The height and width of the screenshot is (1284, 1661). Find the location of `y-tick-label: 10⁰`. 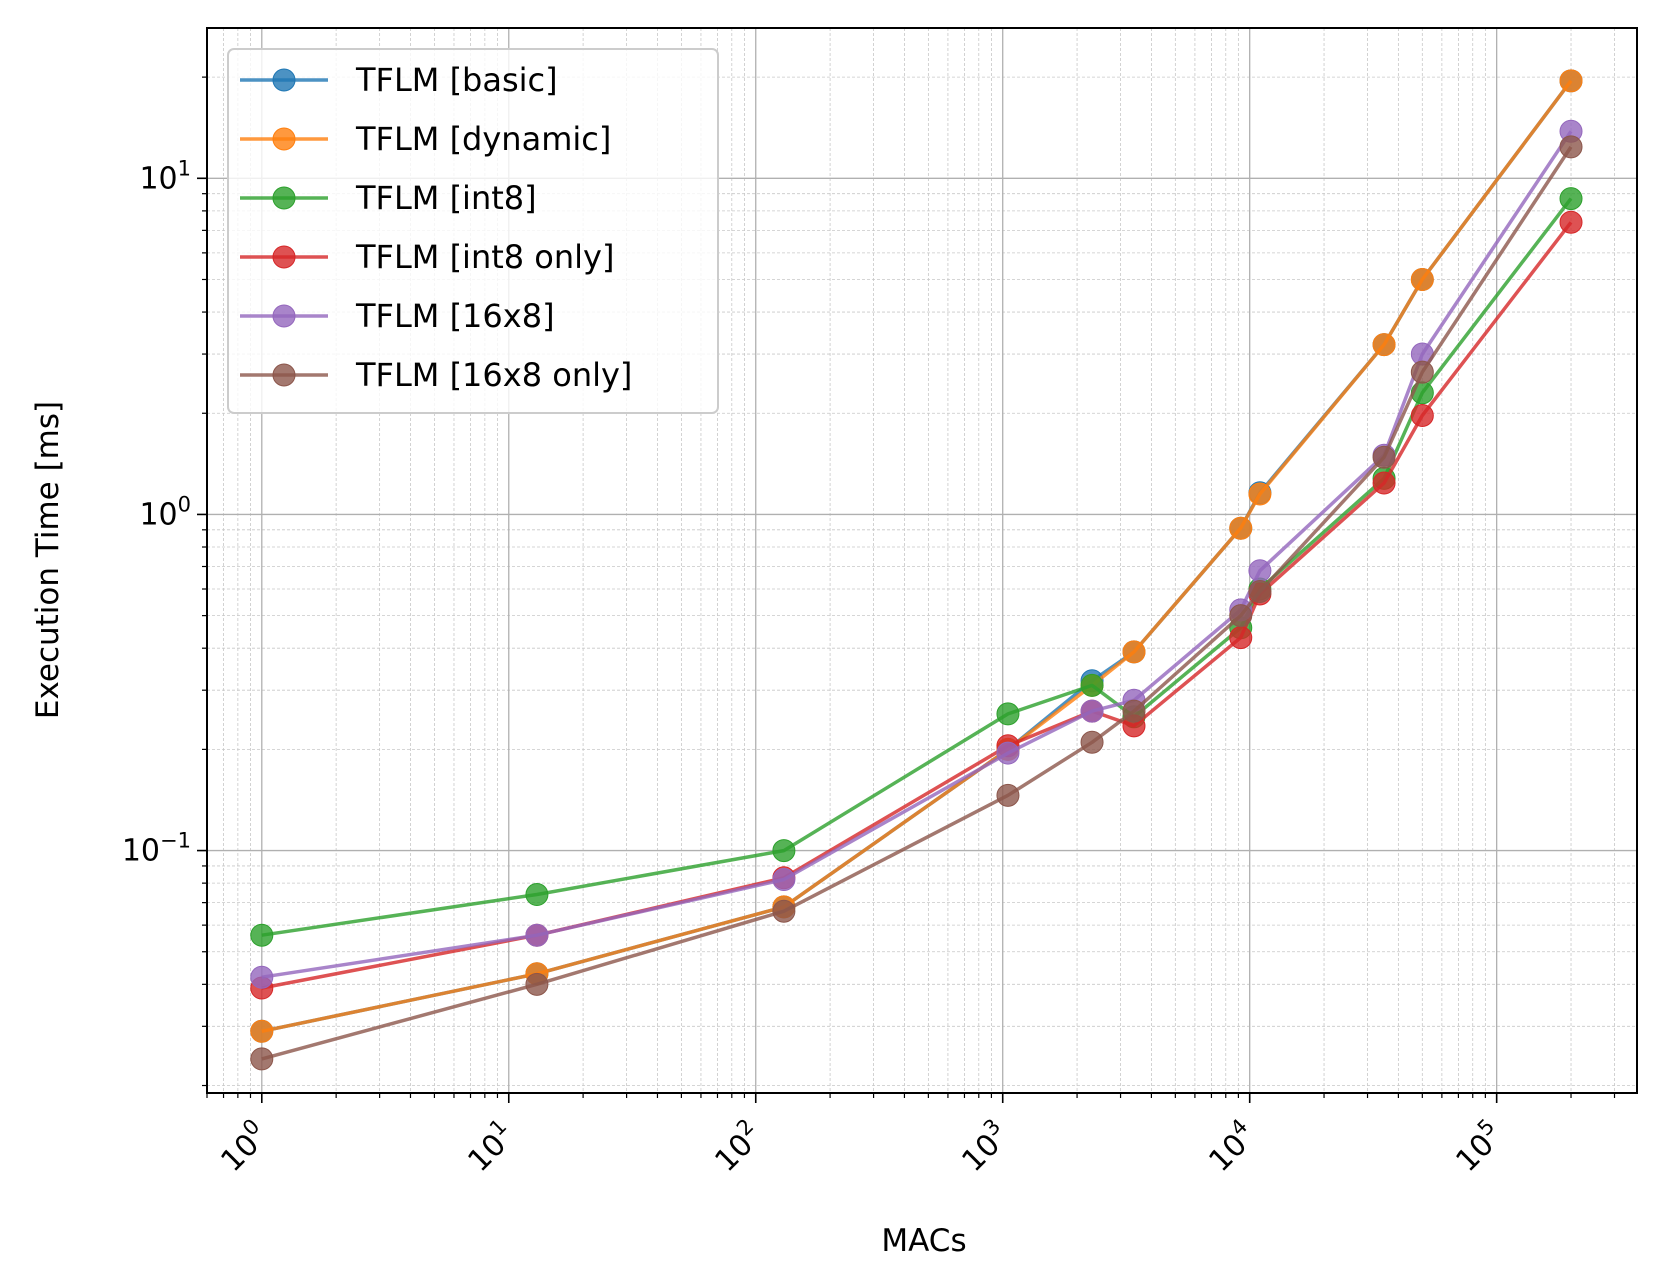

y-tick-label: 10⁰ is located at coordinates (165, 512).